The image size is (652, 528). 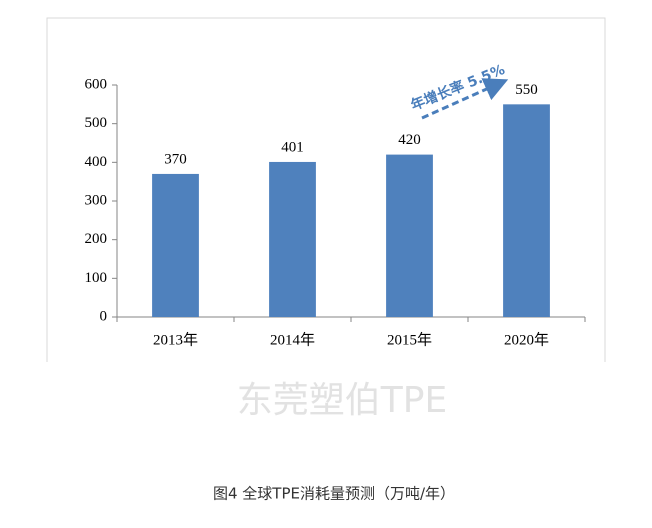 What do you see at coordinates (334, 494) in the screenshot?
I see `caption: 图4 全球TPE消耗量预测（万吨/年）` at bounding box center [334, 494].